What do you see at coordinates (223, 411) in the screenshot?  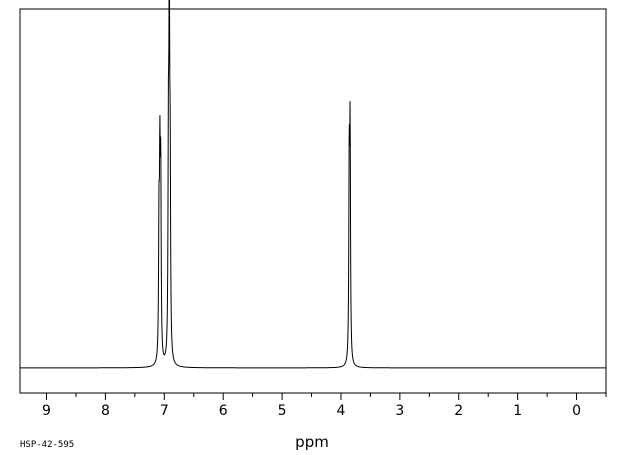 I see `x-tick-label: 6` at bounding box center [223, 411].